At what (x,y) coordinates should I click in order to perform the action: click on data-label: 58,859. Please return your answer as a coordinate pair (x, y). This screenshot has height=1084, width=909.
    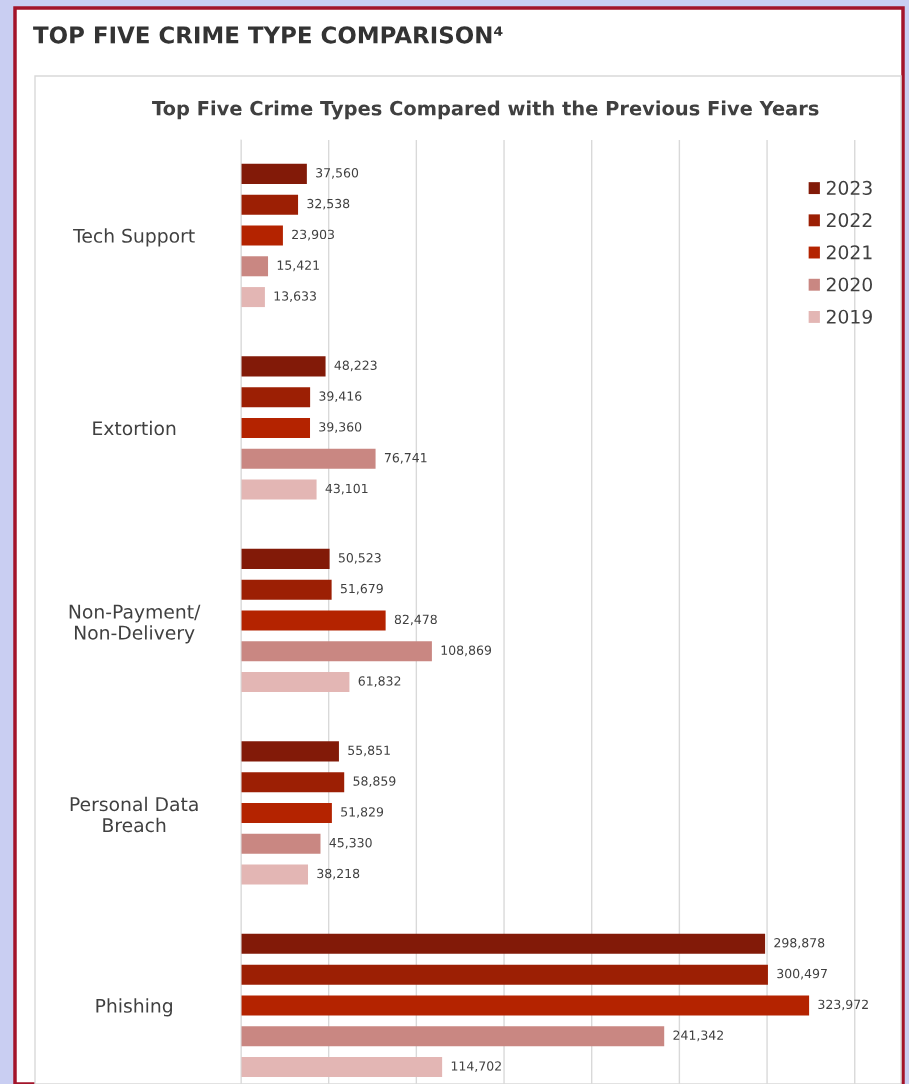
    Looking at the image, I should click on (374, 782).